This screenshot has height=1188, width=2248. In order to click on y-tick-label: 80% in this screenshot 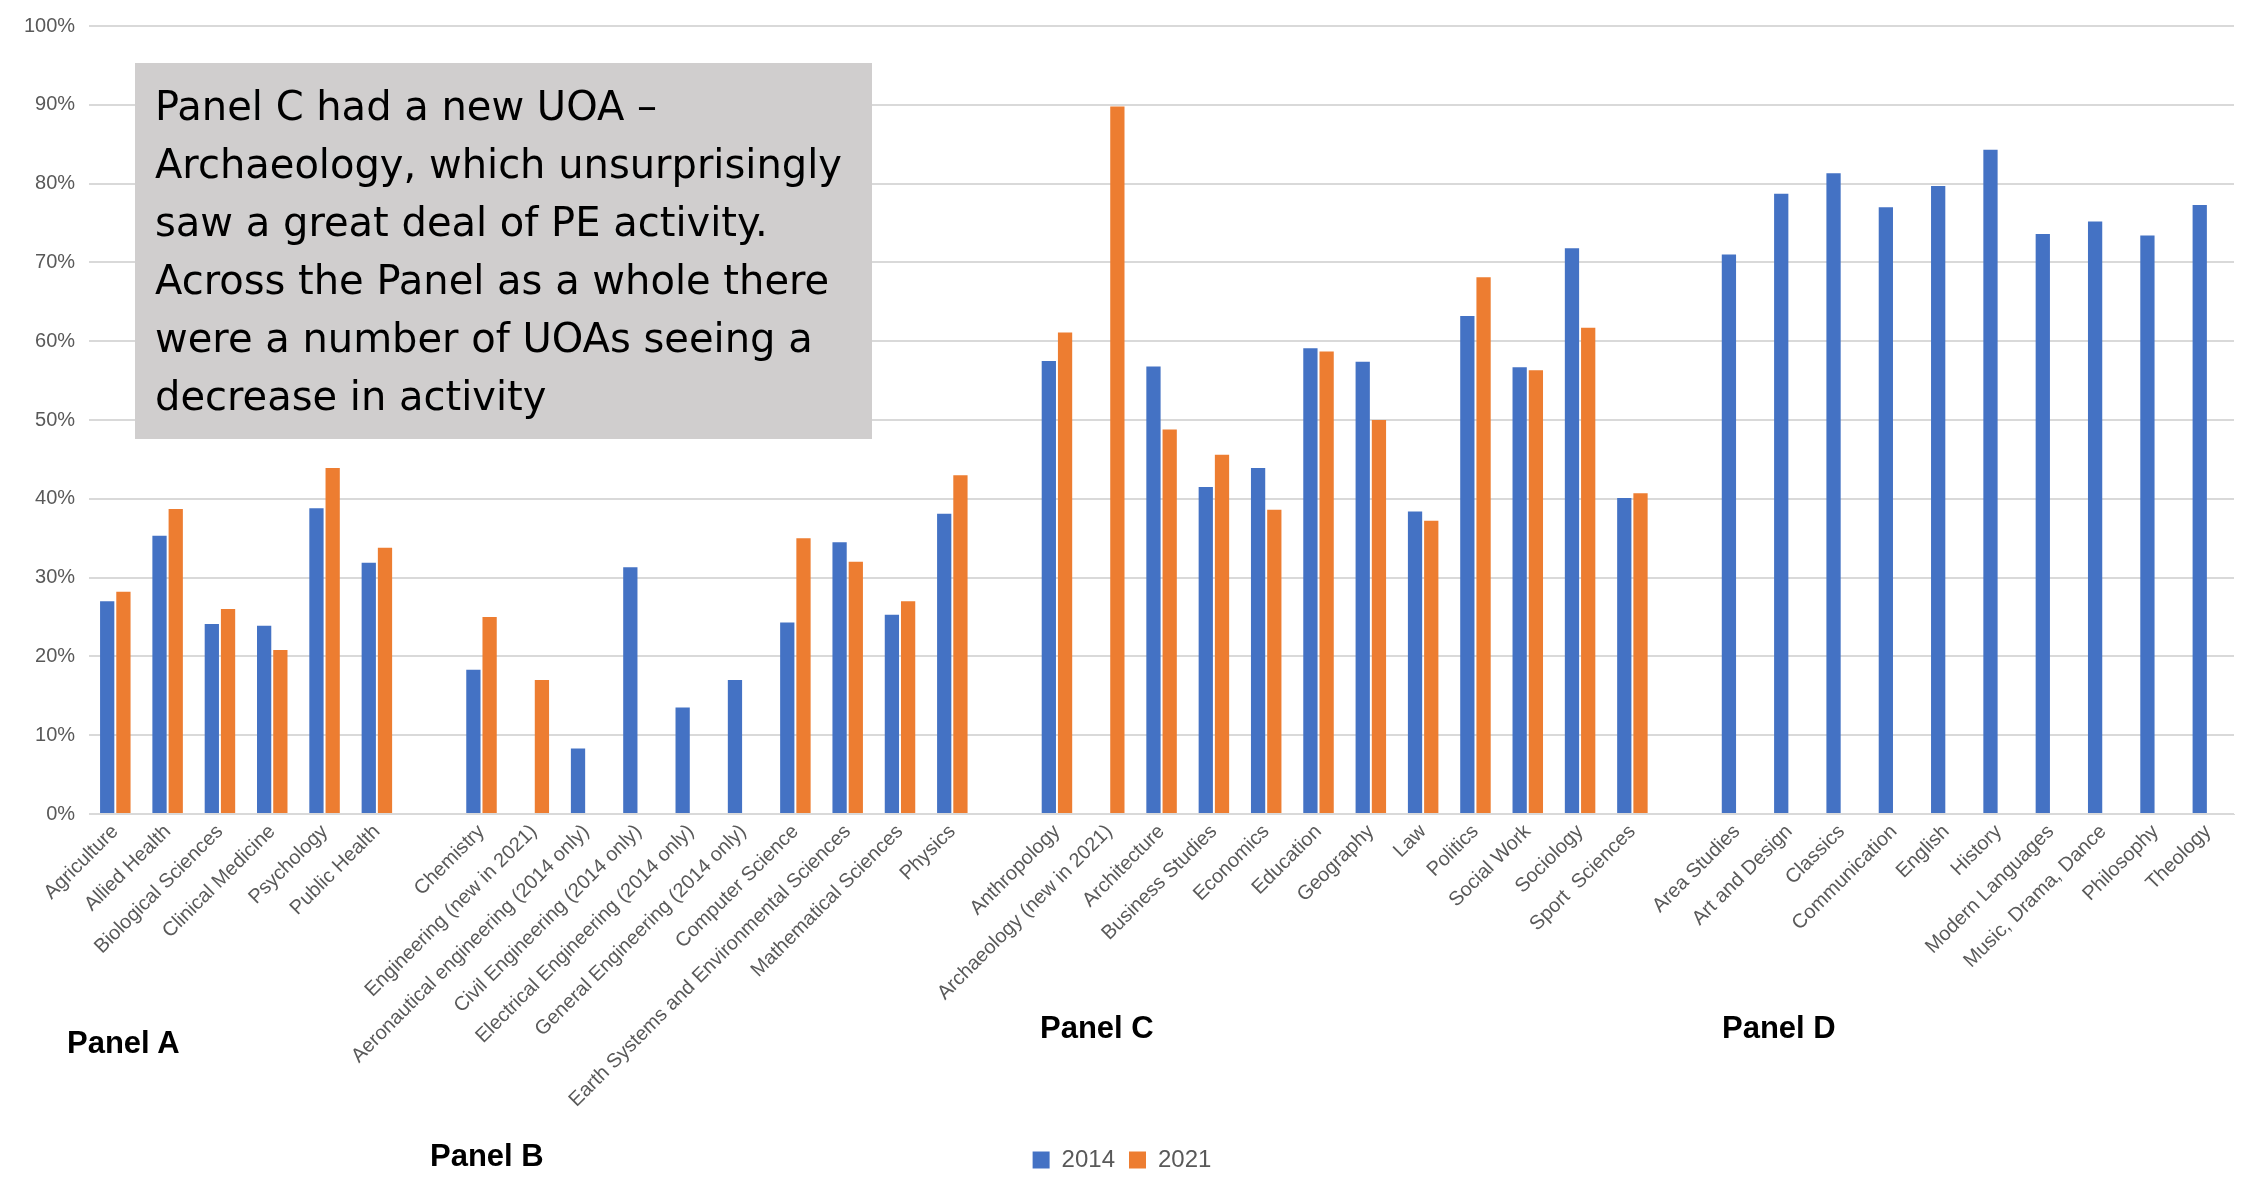, I will do `click(55, 182)`.